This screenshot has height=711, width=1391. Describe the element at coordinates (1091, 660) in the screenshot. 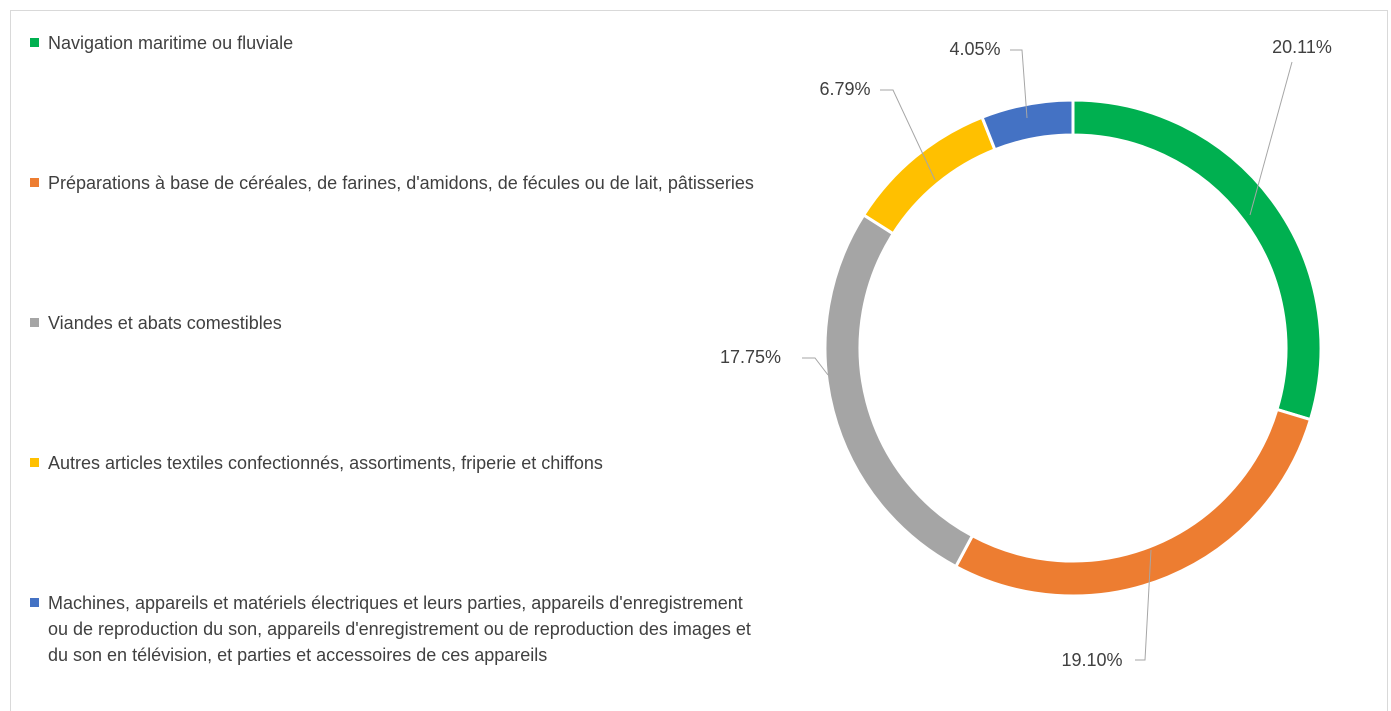

I see `data-label: 19.10%` at that location.